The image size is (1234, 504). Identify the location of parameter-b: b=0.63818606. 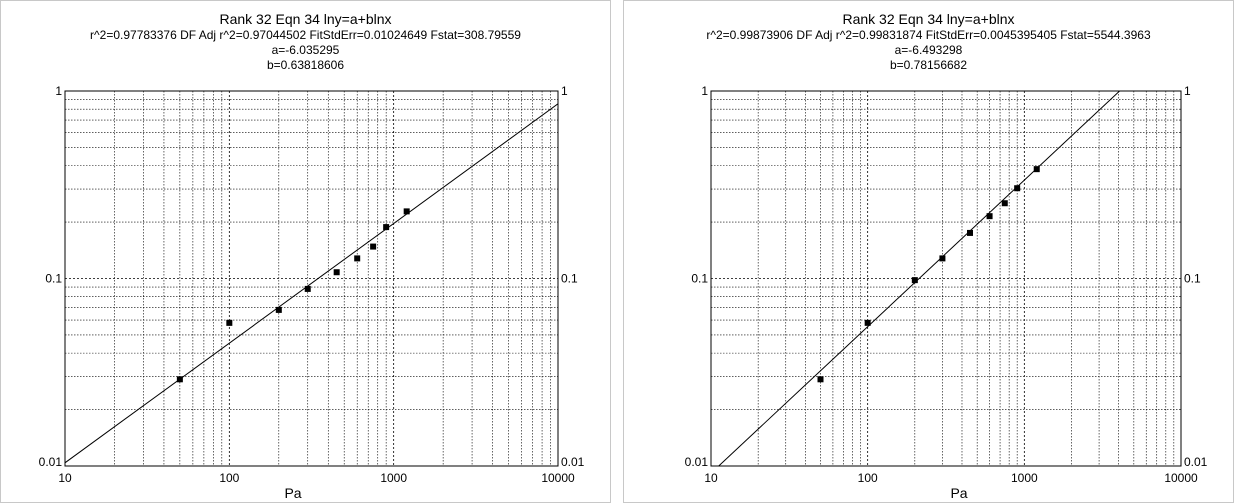
(305, 65).